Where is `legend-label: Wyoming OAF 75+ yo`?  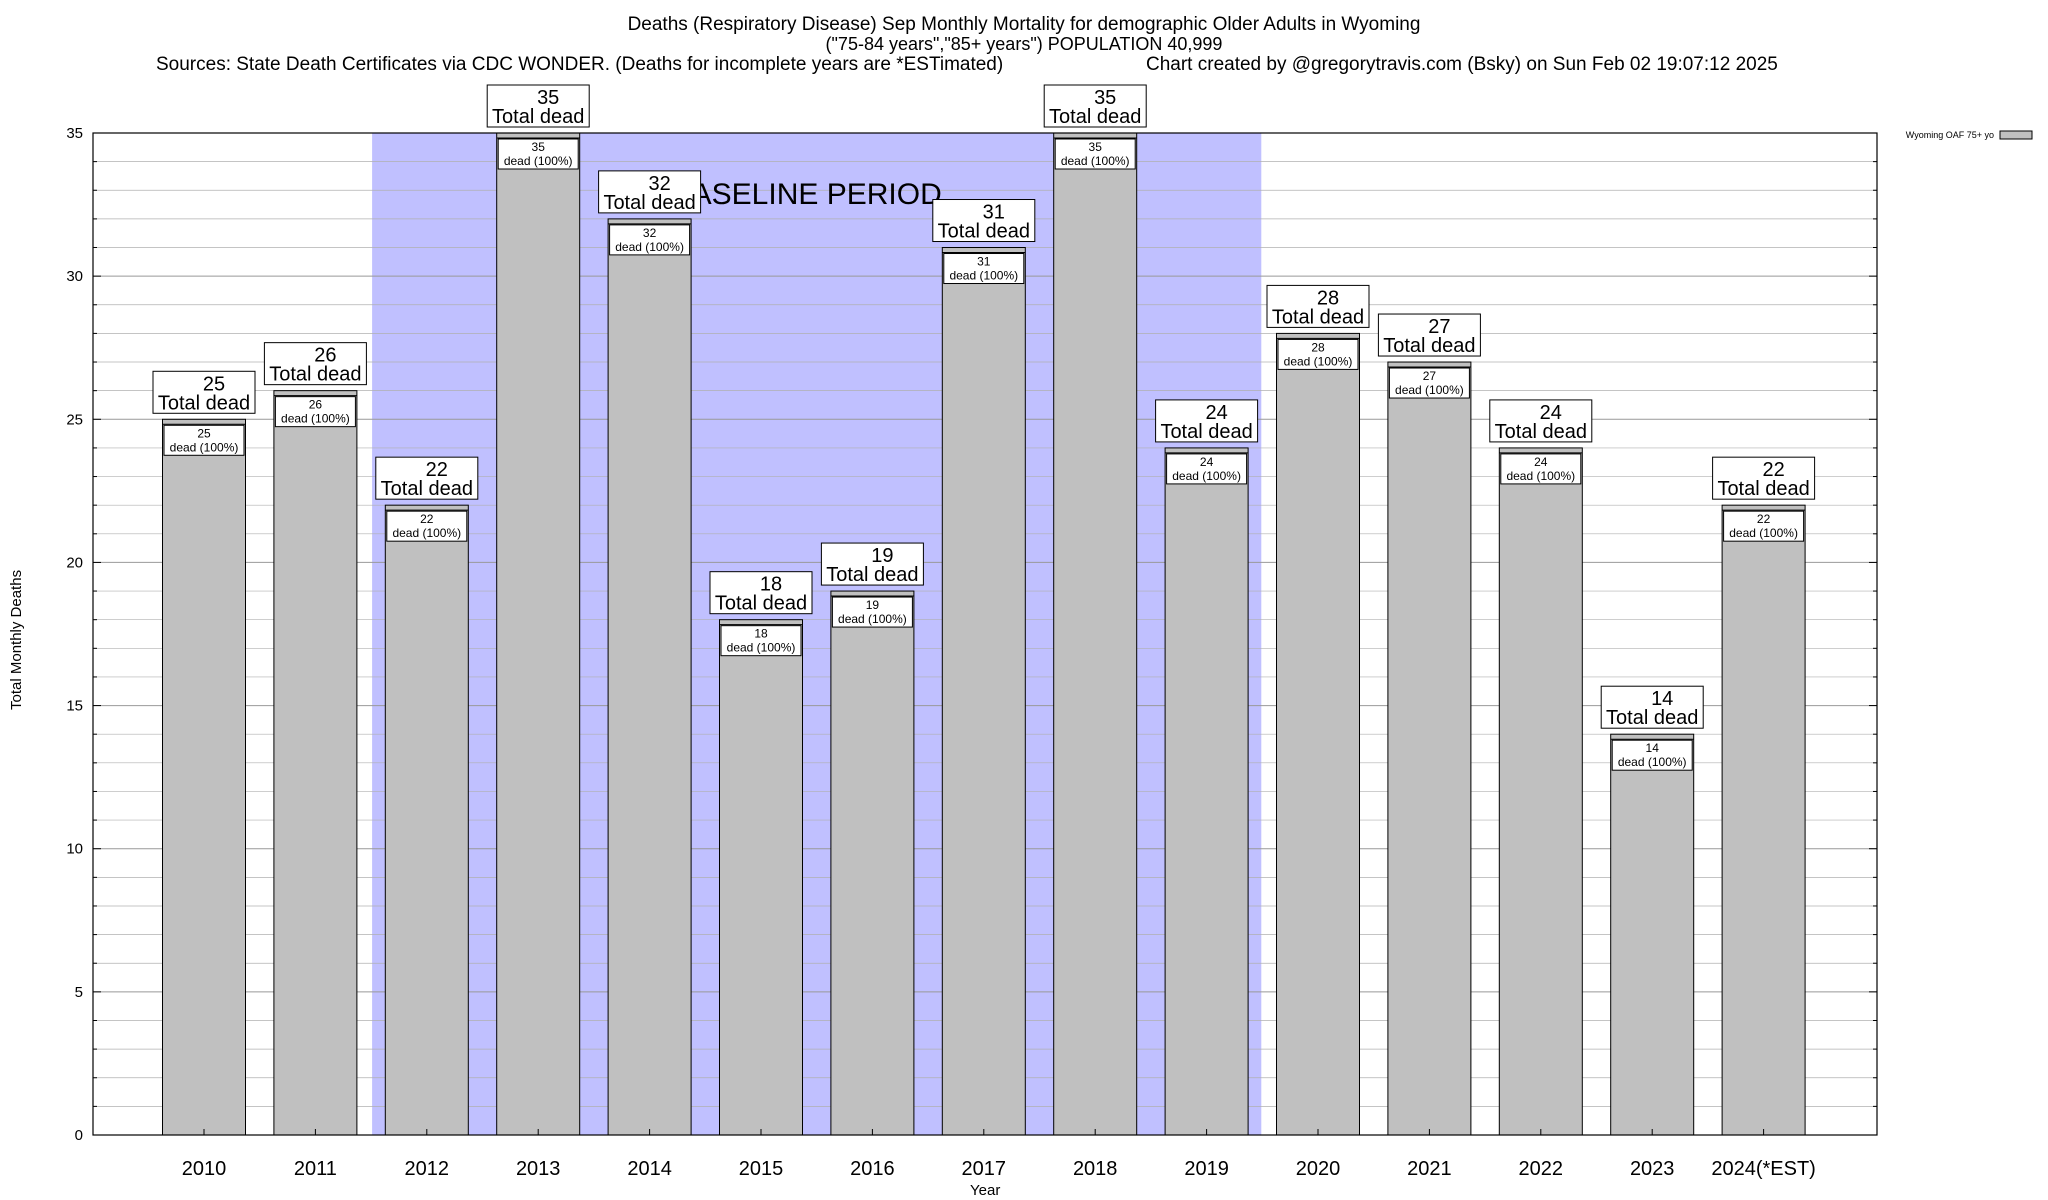
legend-label: Wyoming OAF 75+ yo is located at coordinates (1950, 135).